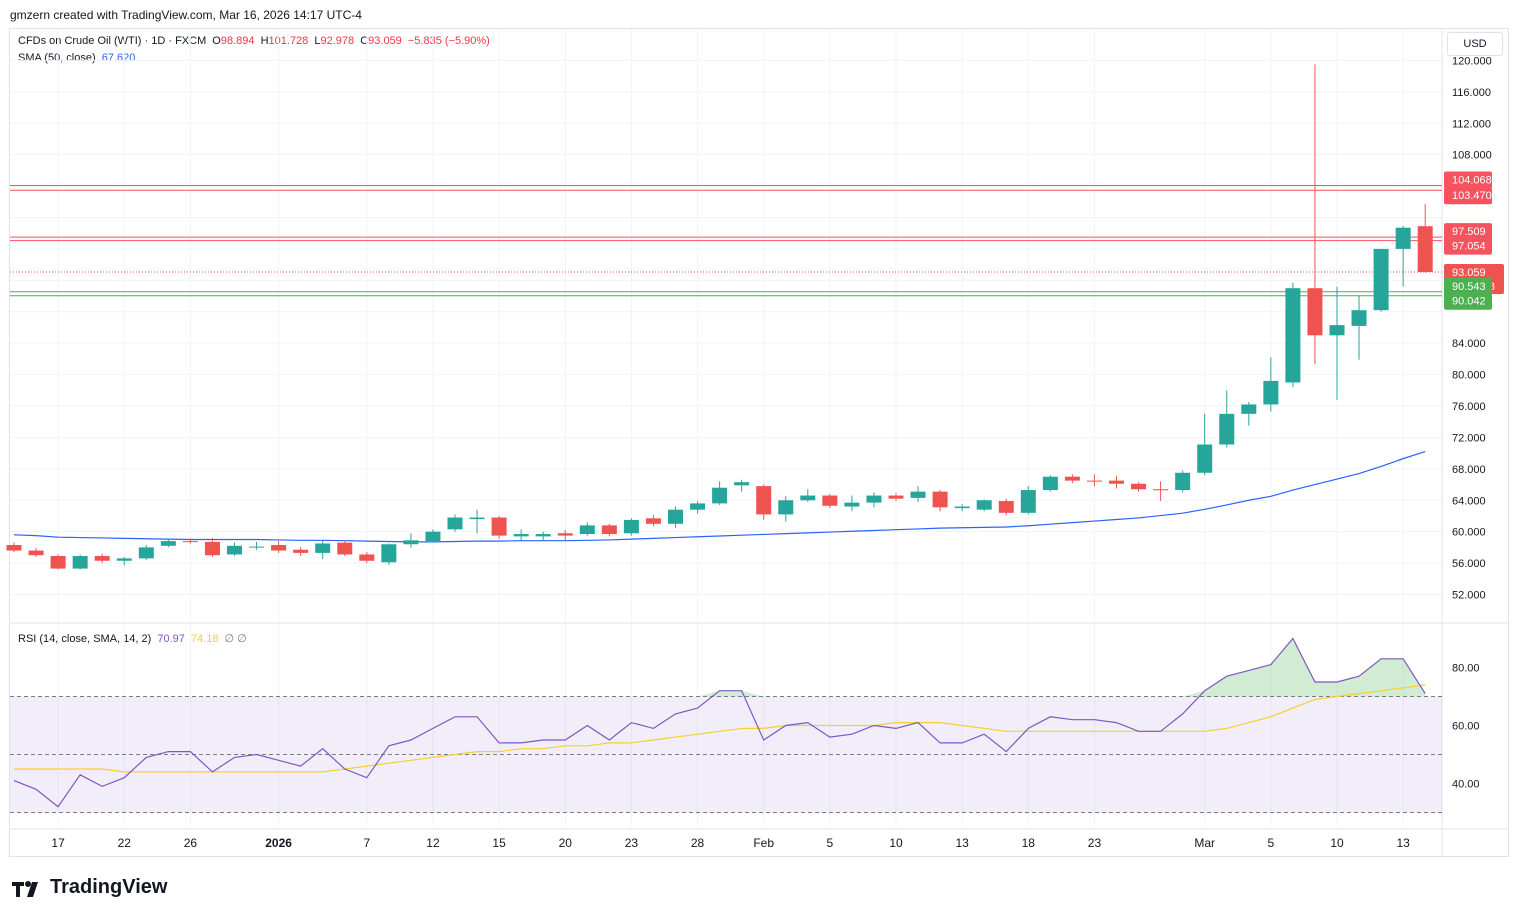 The image size is (1519, 917). What do you see at coordinates (57, 58) in the screenshot?
I see `sma-label: SMA (50, close)` at bounding box center [57, 58].